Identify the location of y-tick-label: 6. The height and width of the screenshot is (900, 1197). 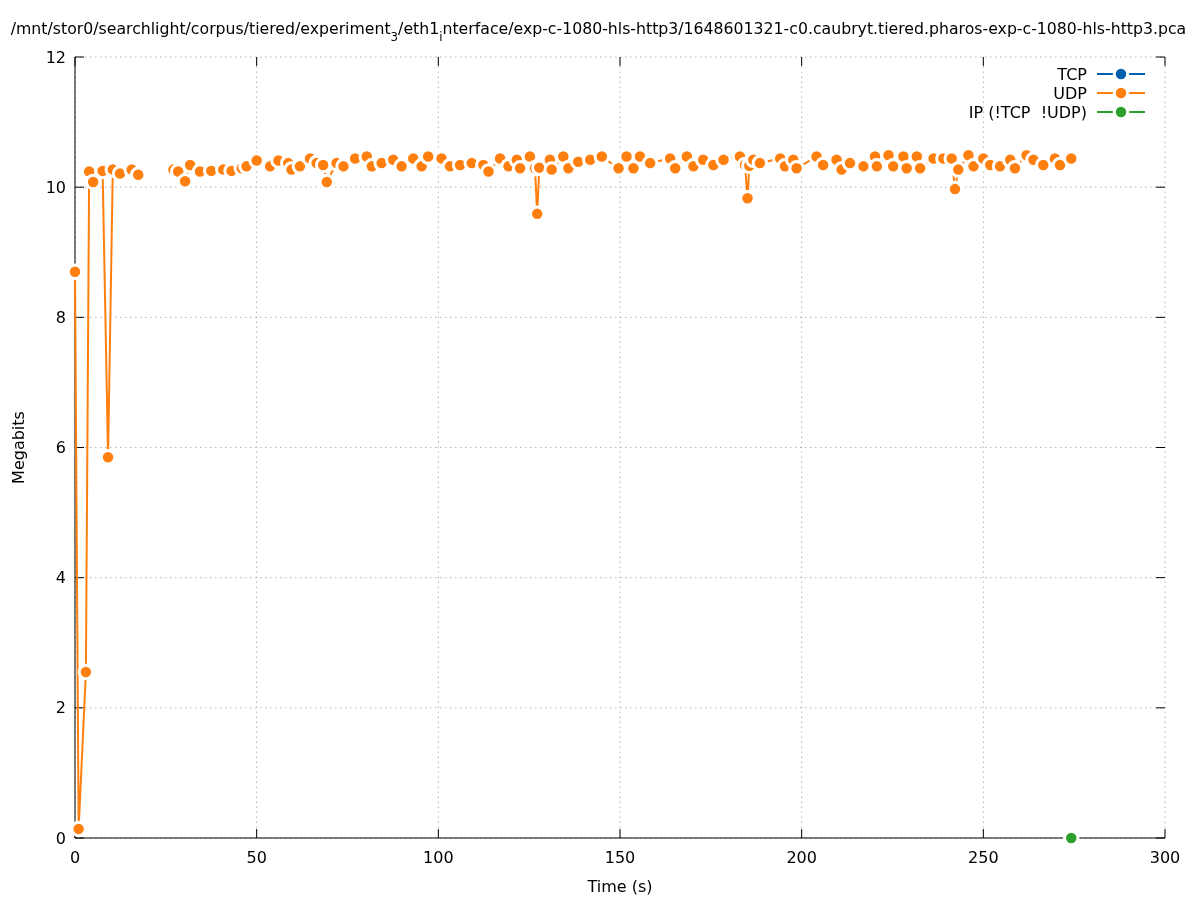
(60, 448).